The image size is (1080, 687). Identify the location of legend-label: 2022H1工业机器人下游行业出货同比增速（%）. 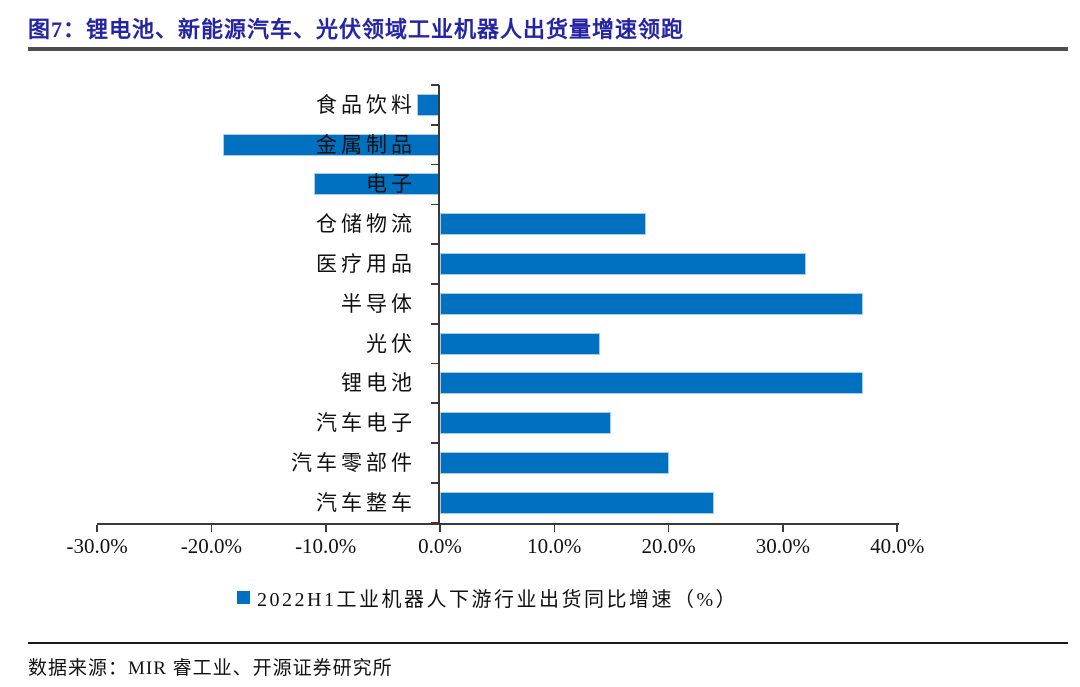
(498, 600).